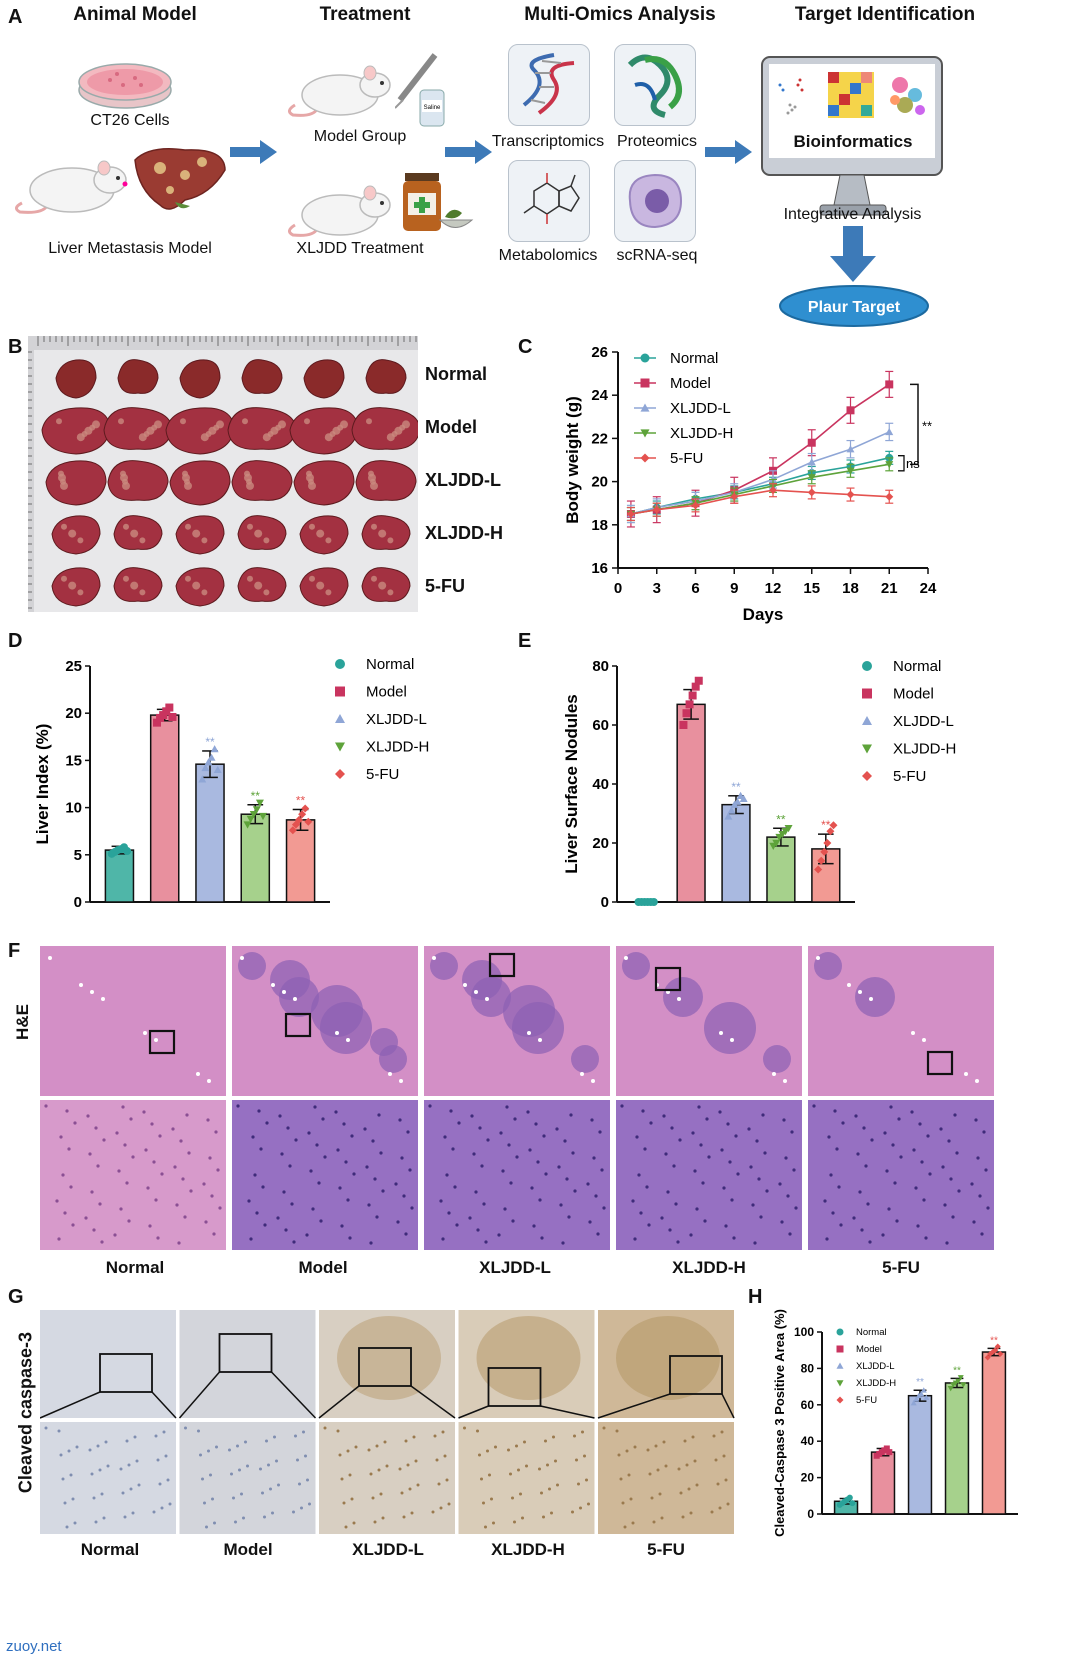 The height and width of the screenshot is (1662, 1080). What do you see at coordinates (15, 347) in the screenshot?
I see `panel-label-b: B` at bounding box center [15, 347].